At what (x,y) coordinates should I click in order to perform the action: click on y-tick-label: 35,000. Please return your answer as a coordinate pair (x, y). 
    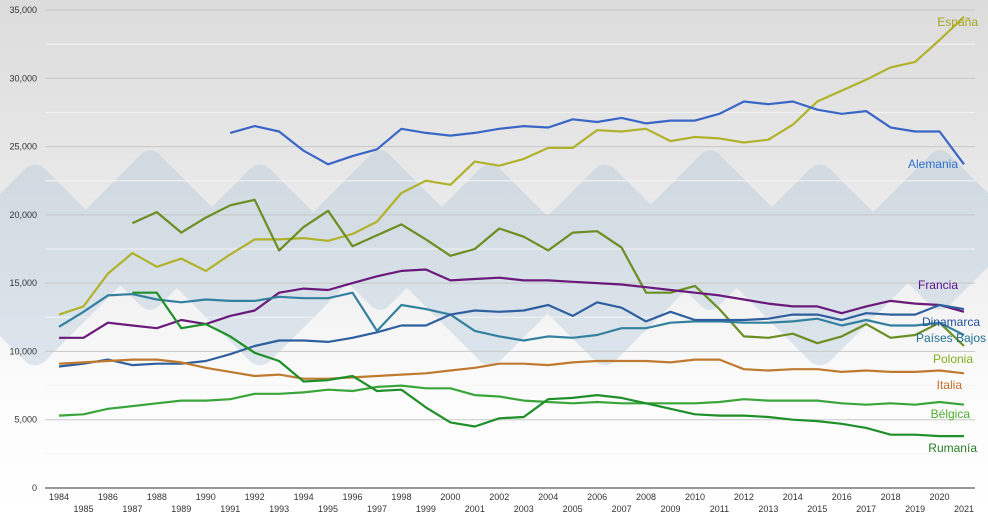
    Looking at the image, I should click on (23, 10).